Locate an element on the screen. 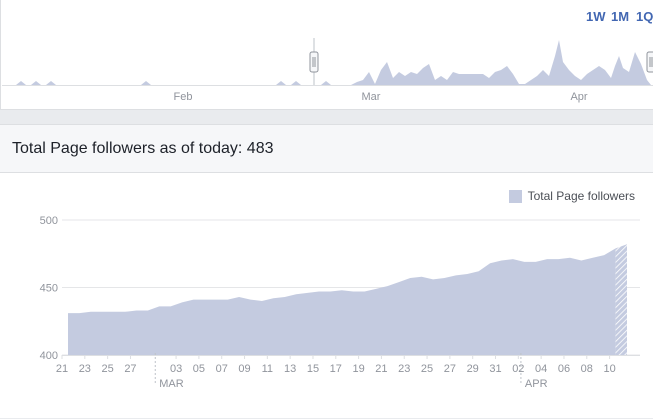 Image resolution: width=653 pixels, height=419 pixels. navigator-month-label: Mar is located at coordinates (371, 97).